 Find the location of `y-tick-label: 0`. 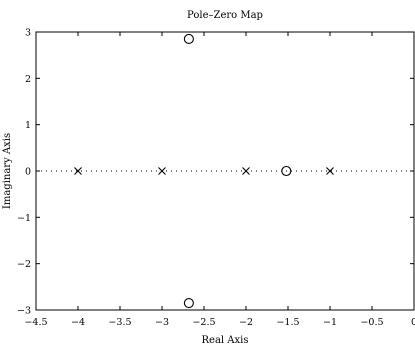

y-tick-label: 0 is located at coordinates (28, 172).